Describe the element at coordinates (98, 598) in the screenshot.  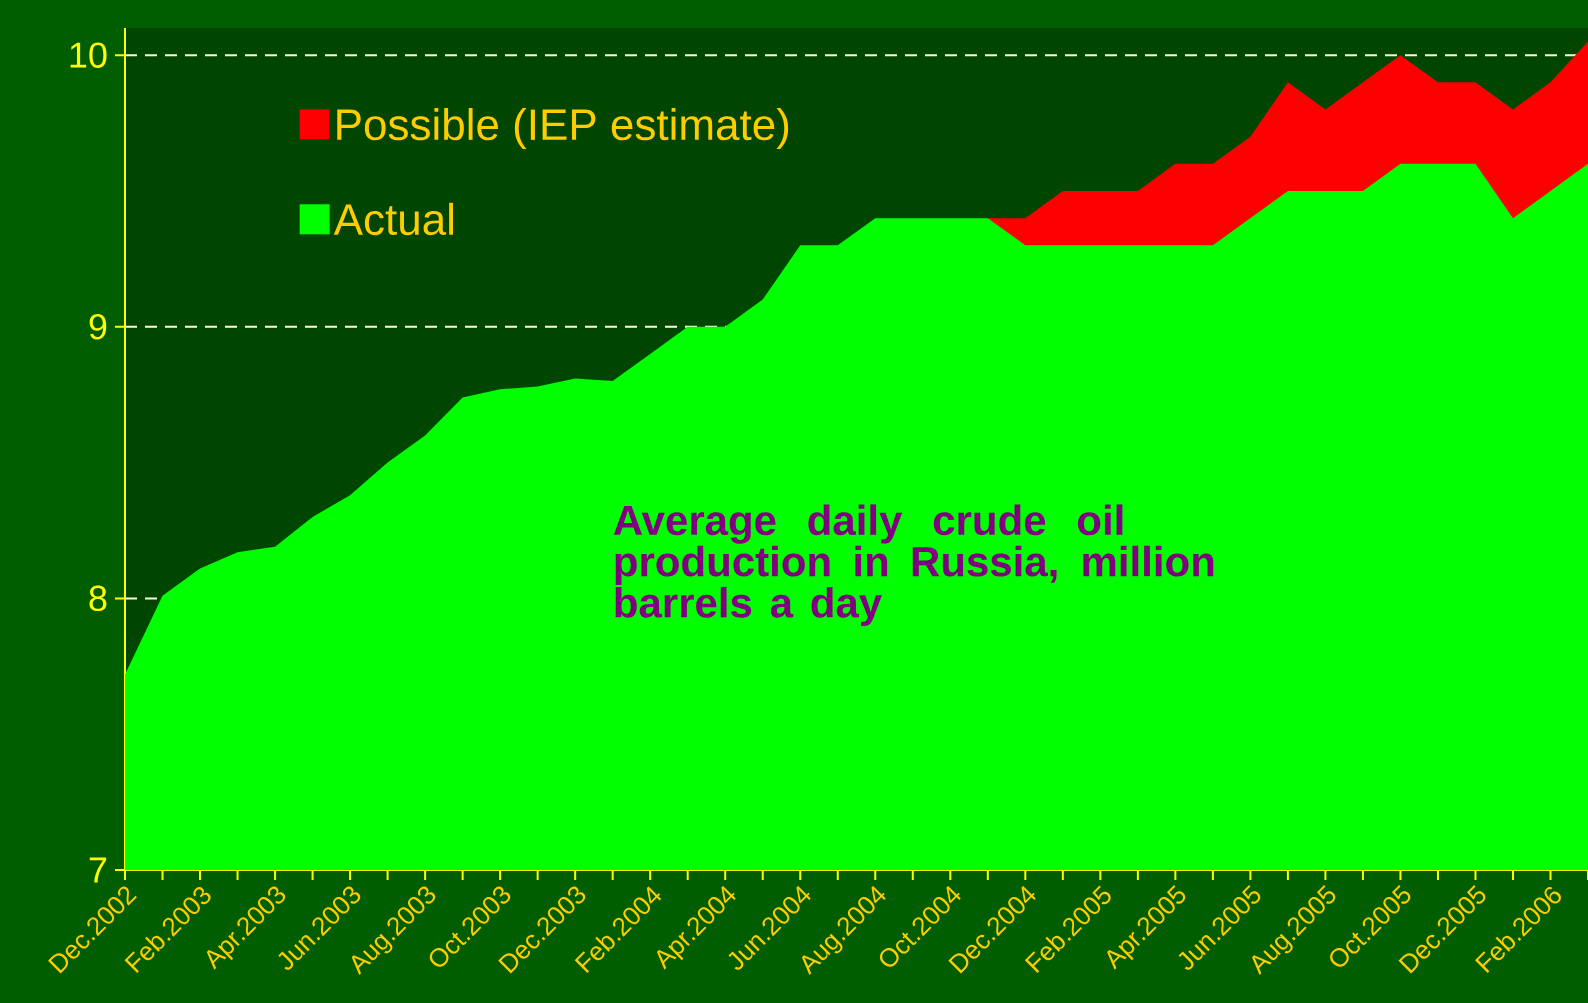
I see `y-tick-label: 8` at that location.